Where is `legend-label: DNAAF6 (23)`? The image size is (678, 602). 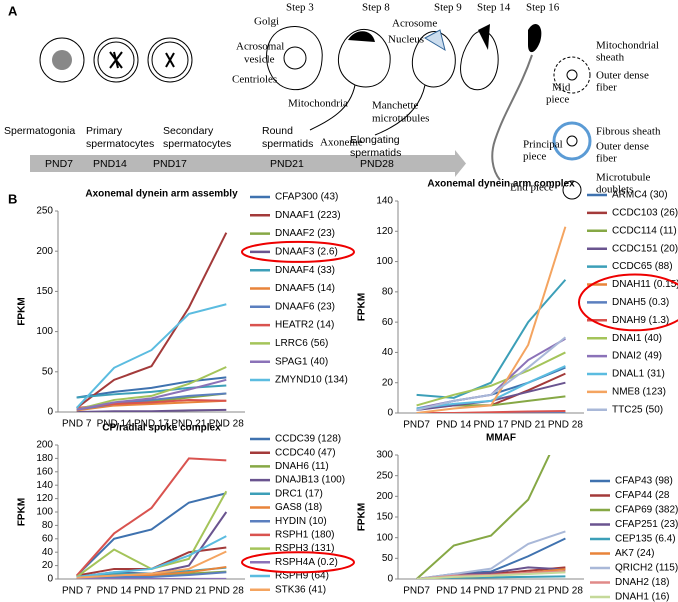 legend-label: DNAAF6 (23) is located at coordinates (305, 306).